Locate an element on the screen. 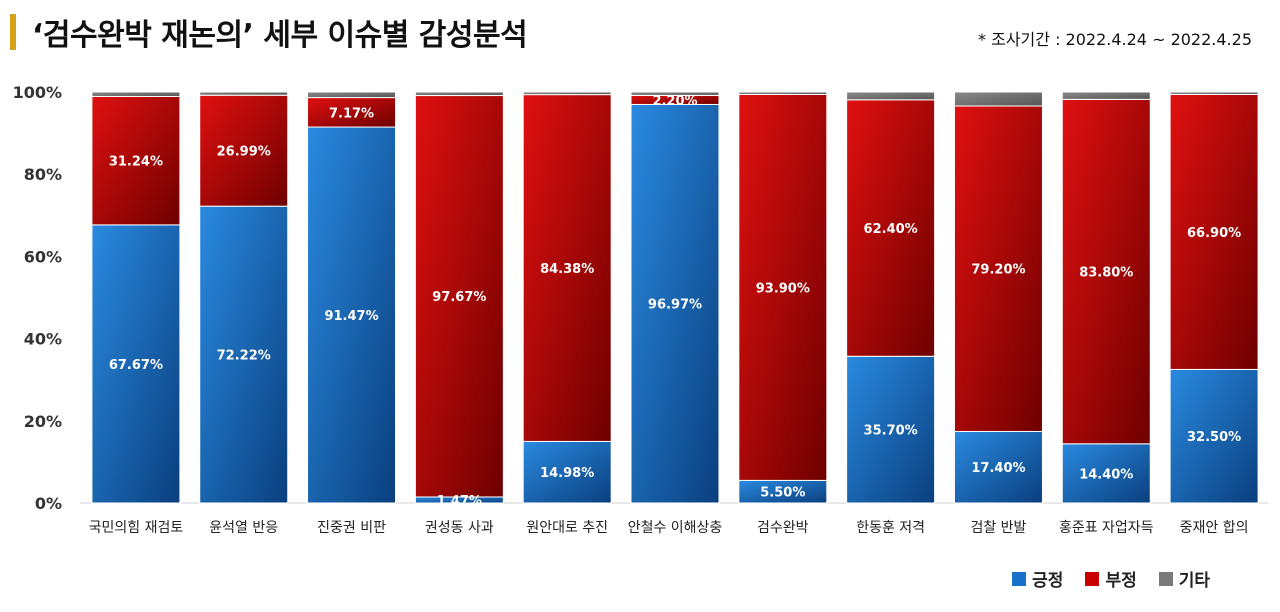 The width and height of the screenshot is (1280, 612). x-tick-label: 원안대로 추진 is located at coordinates (567, 528).